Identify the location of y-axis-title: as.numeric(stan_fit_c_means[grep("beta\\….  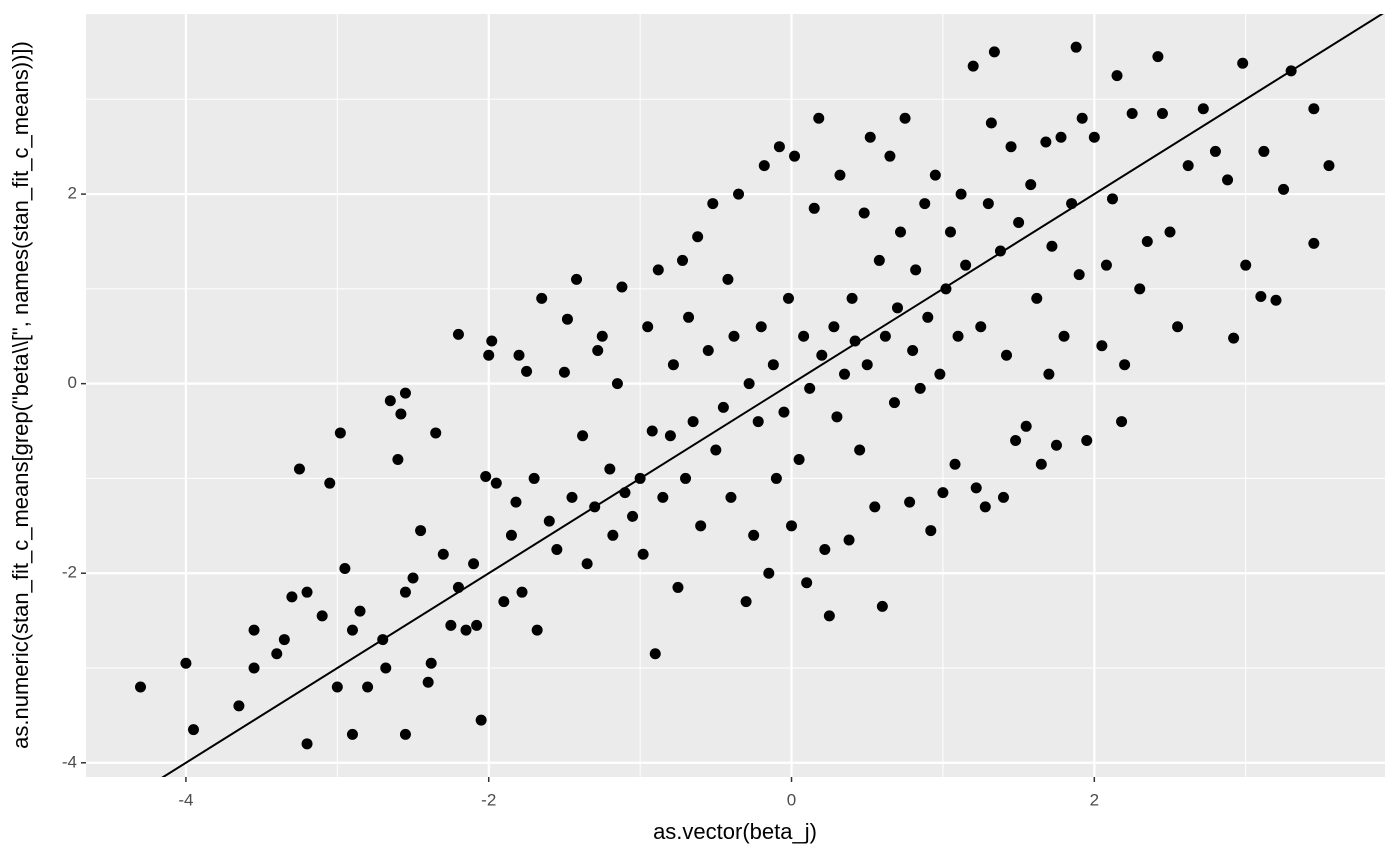
(20, 395).